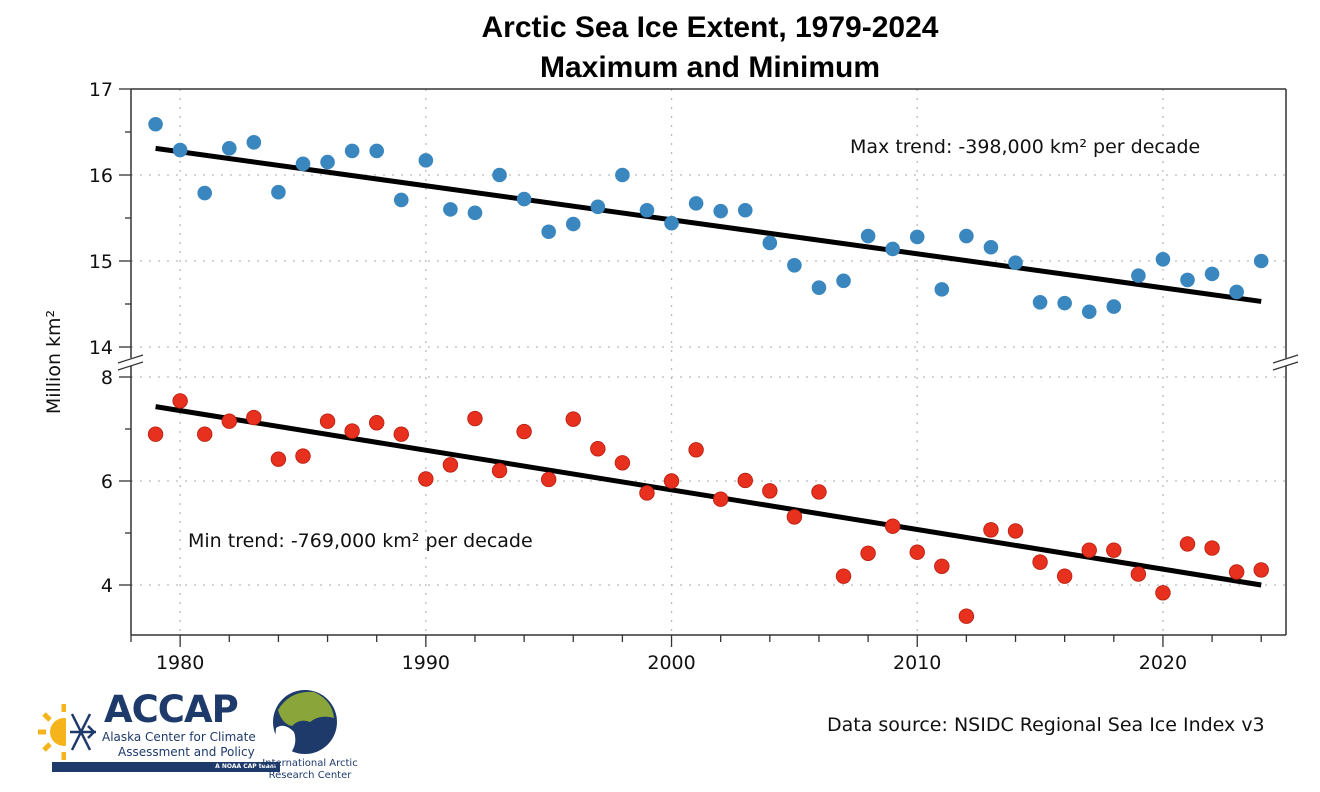 The height and width of the screenshot is (792, 1320). What do you see at coordinates (310, 769) in the screenshot?
I see `iarc-text: International Arctic Research Center` at bounding box center [310, 769].